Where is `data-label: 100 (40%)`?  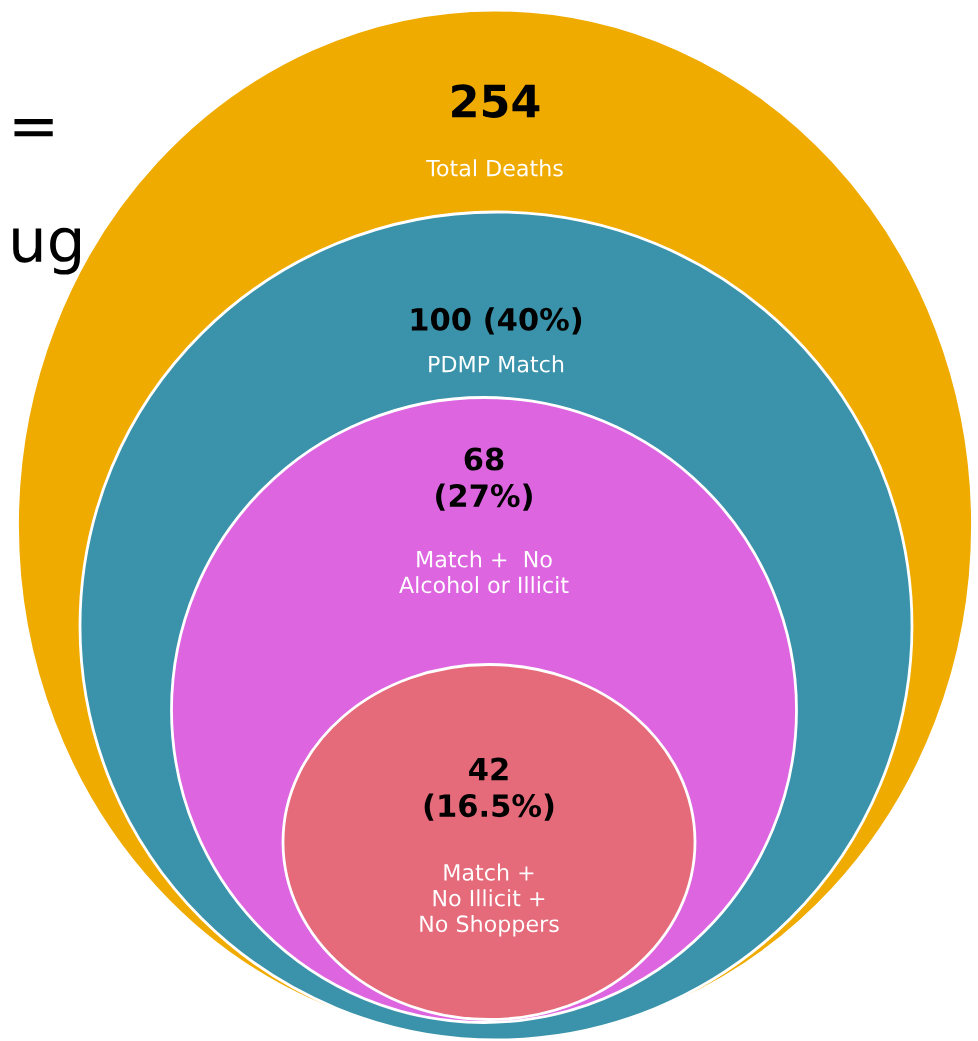 data-label: 100 (40%) is located at coordinates (496, 321).